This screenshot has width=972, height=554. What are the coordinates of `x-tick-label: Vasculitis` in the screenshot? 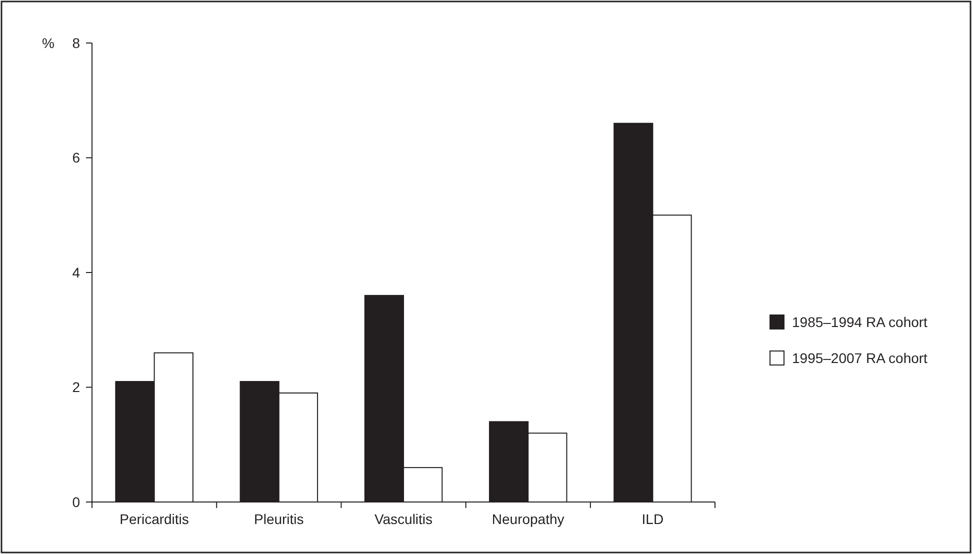 It's located at (403, 519).